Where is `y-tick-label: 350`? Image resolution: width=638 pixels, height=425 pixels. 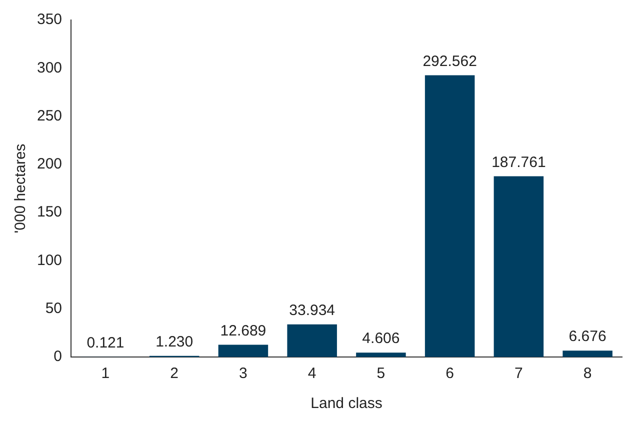
y-tick-label: 350 is located at coordinates (49, 19).